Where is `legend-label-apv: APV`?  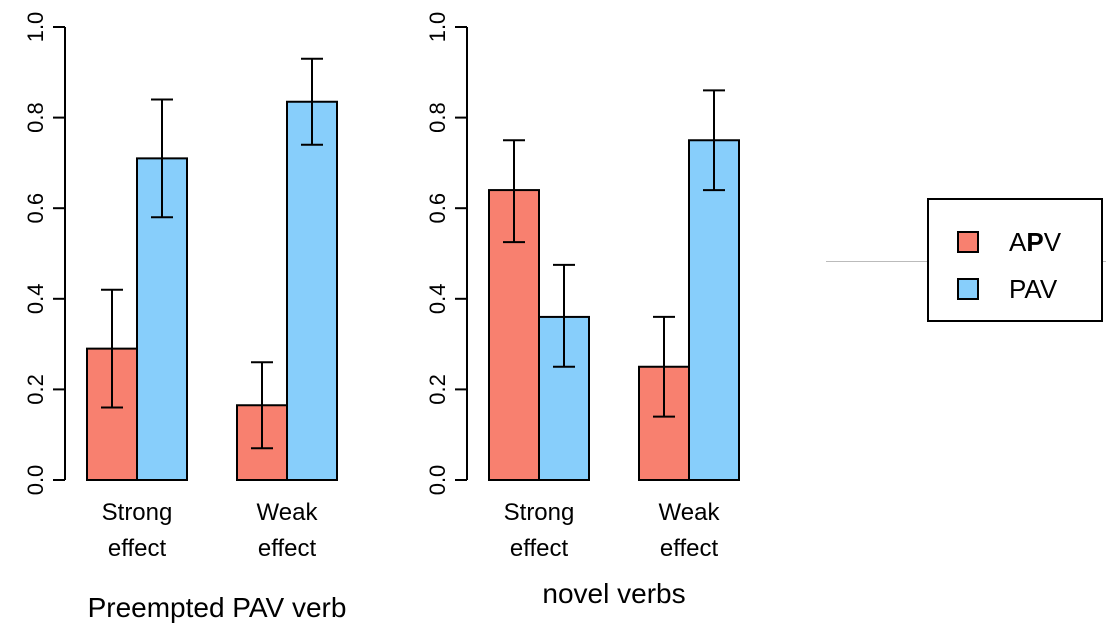 legend-label-apv: APV is located at coordinates (1035, 241).